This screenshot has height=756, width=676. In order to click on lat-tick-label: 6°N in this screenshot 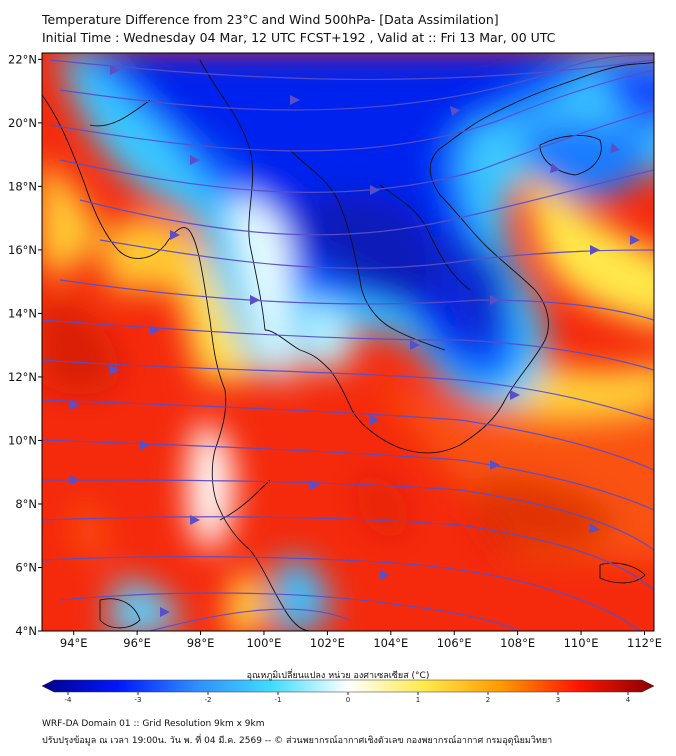, I will do `click(26, 567)`.